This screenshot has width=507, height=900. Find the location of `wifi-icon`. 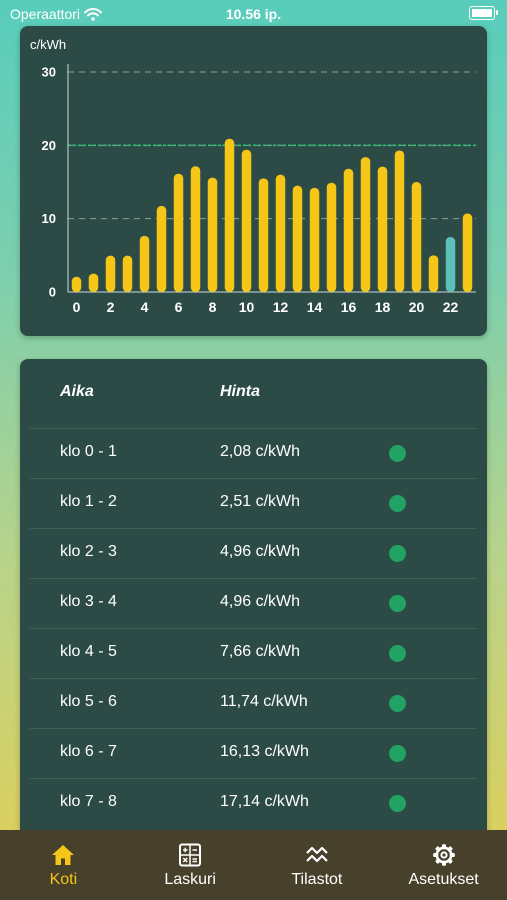

wifi-icon is located at coordinates (93, 14).